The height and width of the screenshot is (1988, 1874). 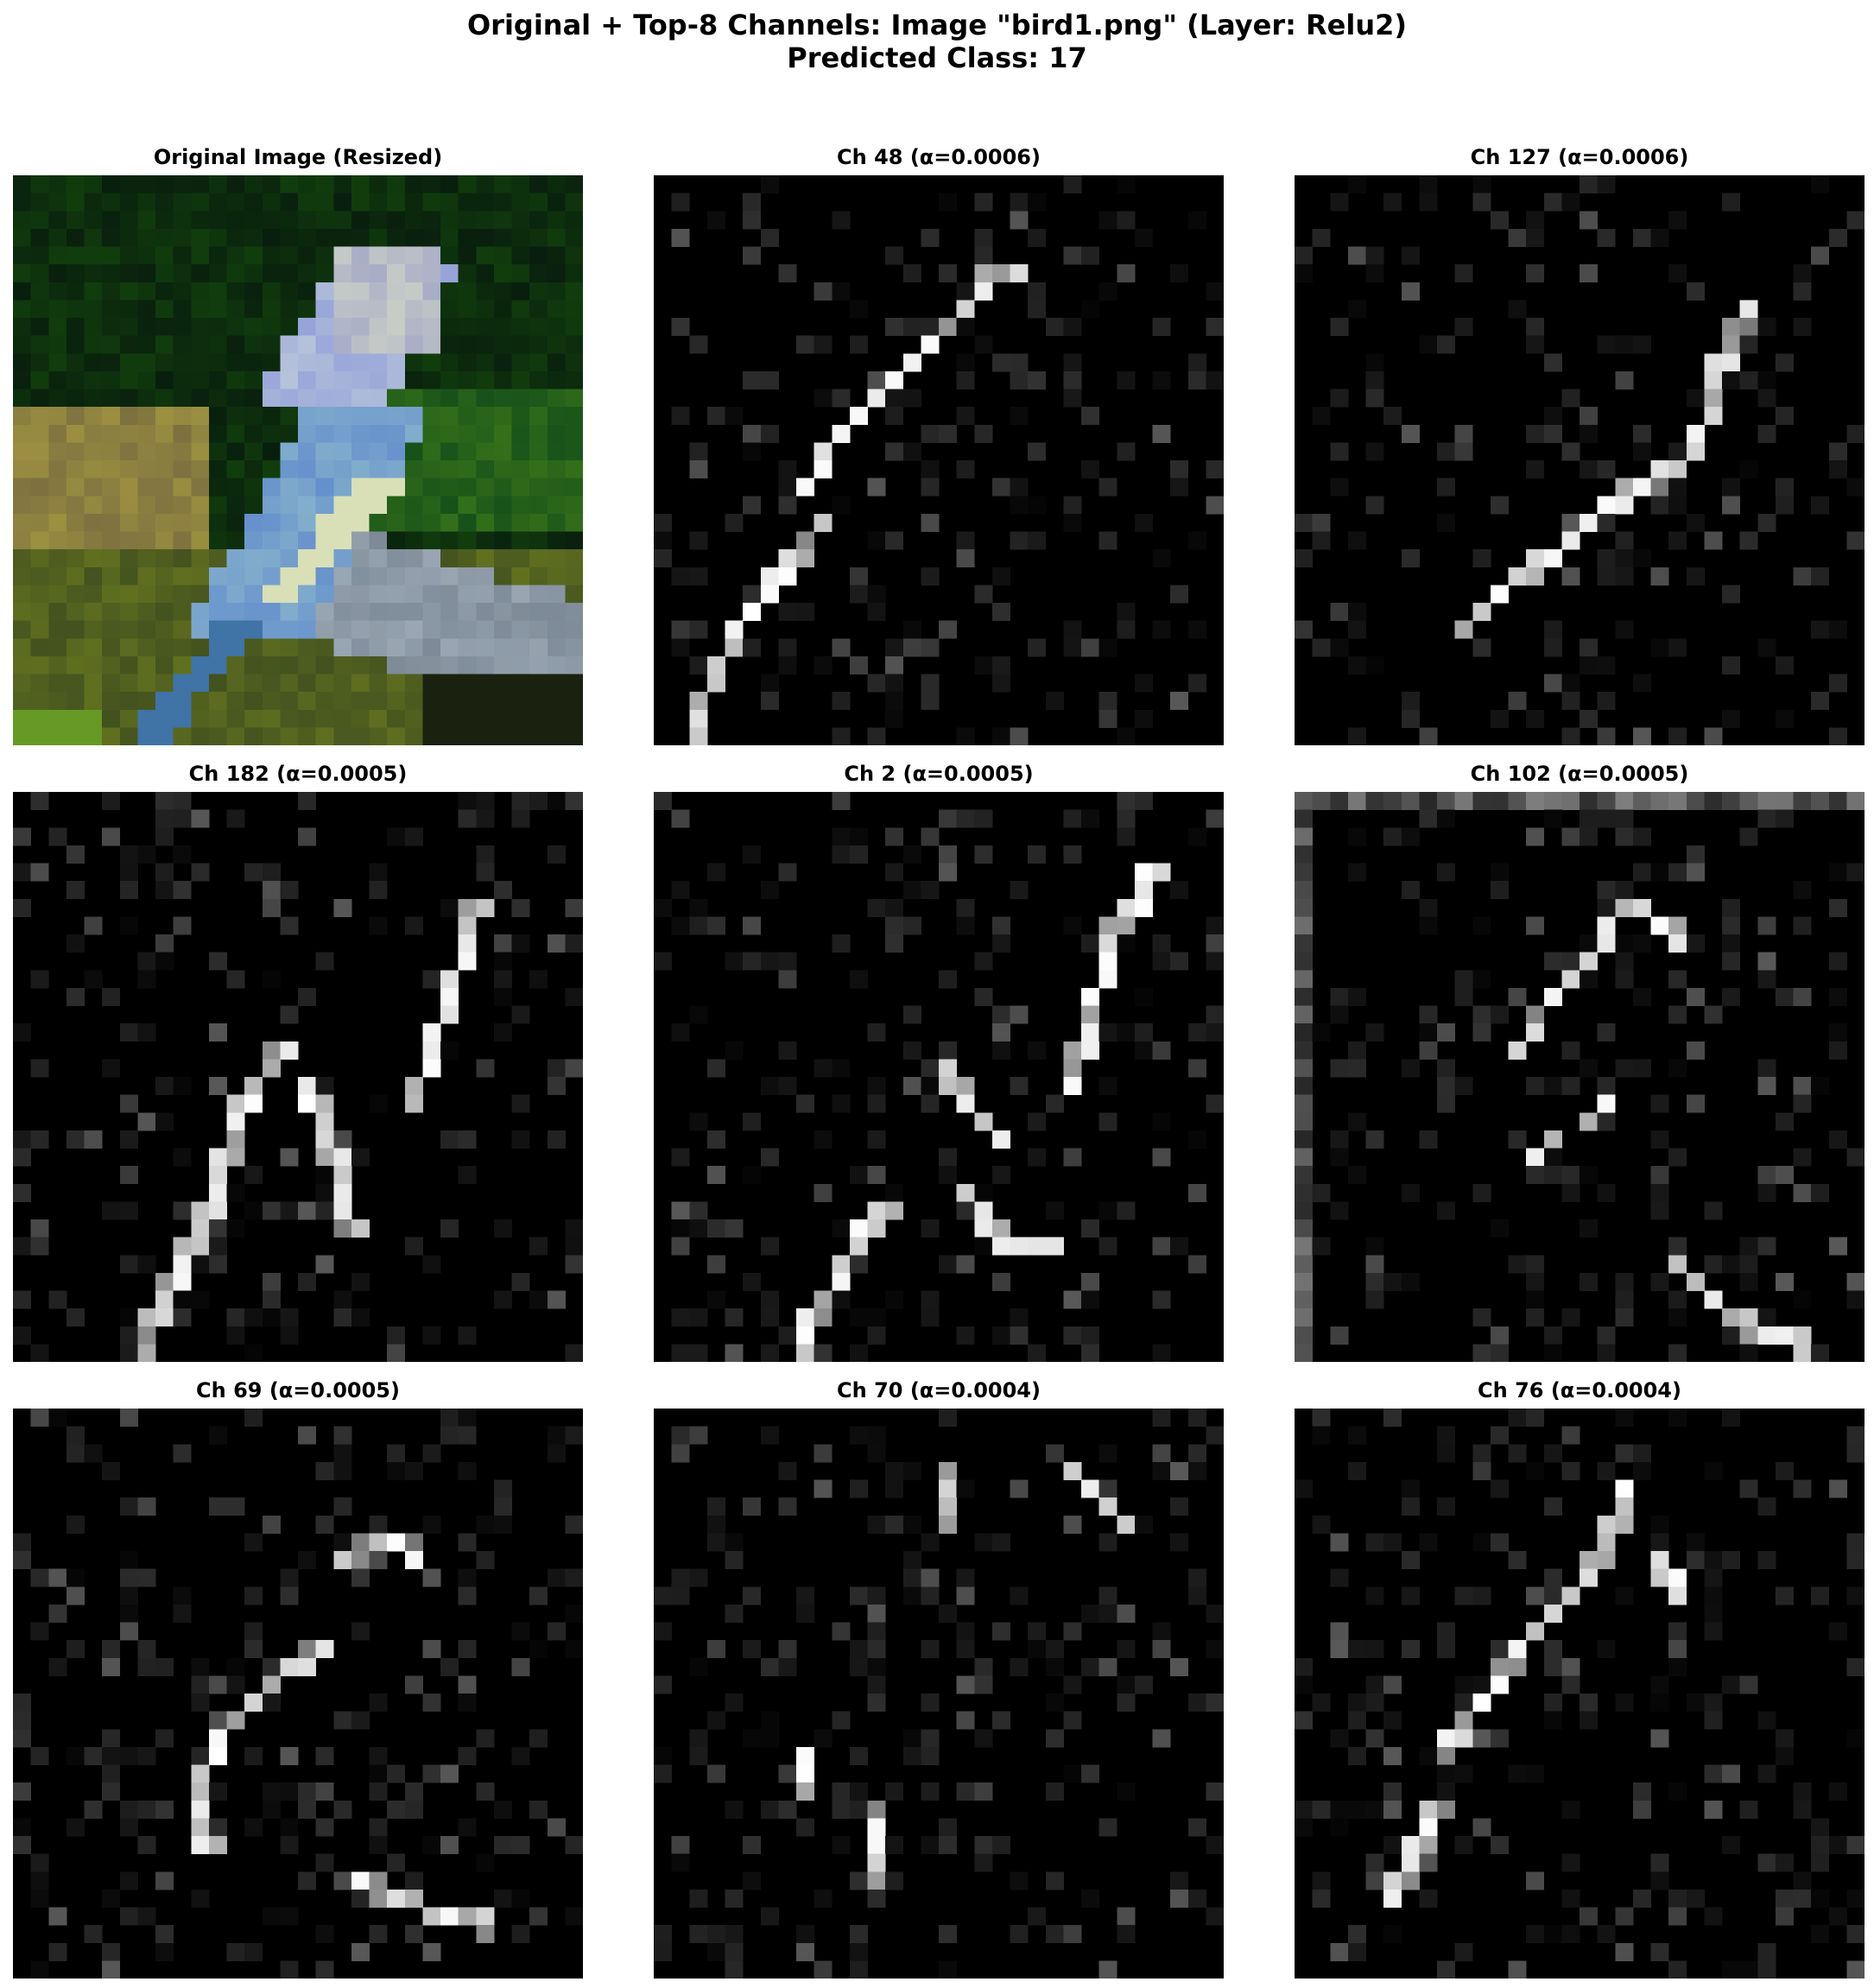 What do you see at coordinates (298, 774) in the screenshot?
I see `panel-title-ch182: Ch 182 (α=0.0005)` at bounding box center [298, 774].